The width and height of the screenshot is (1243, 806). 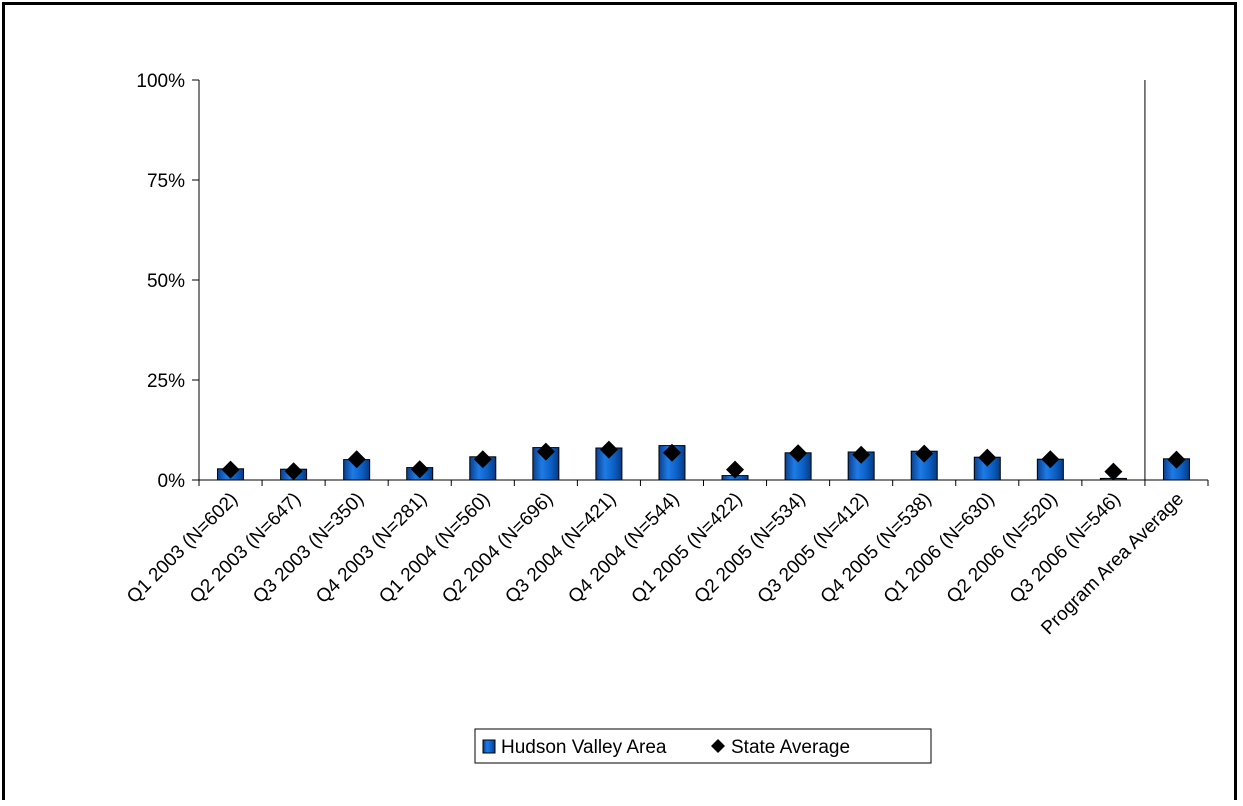 I want to click on legend: Hudson Valley Area State Average, so click(x=703, y=746).